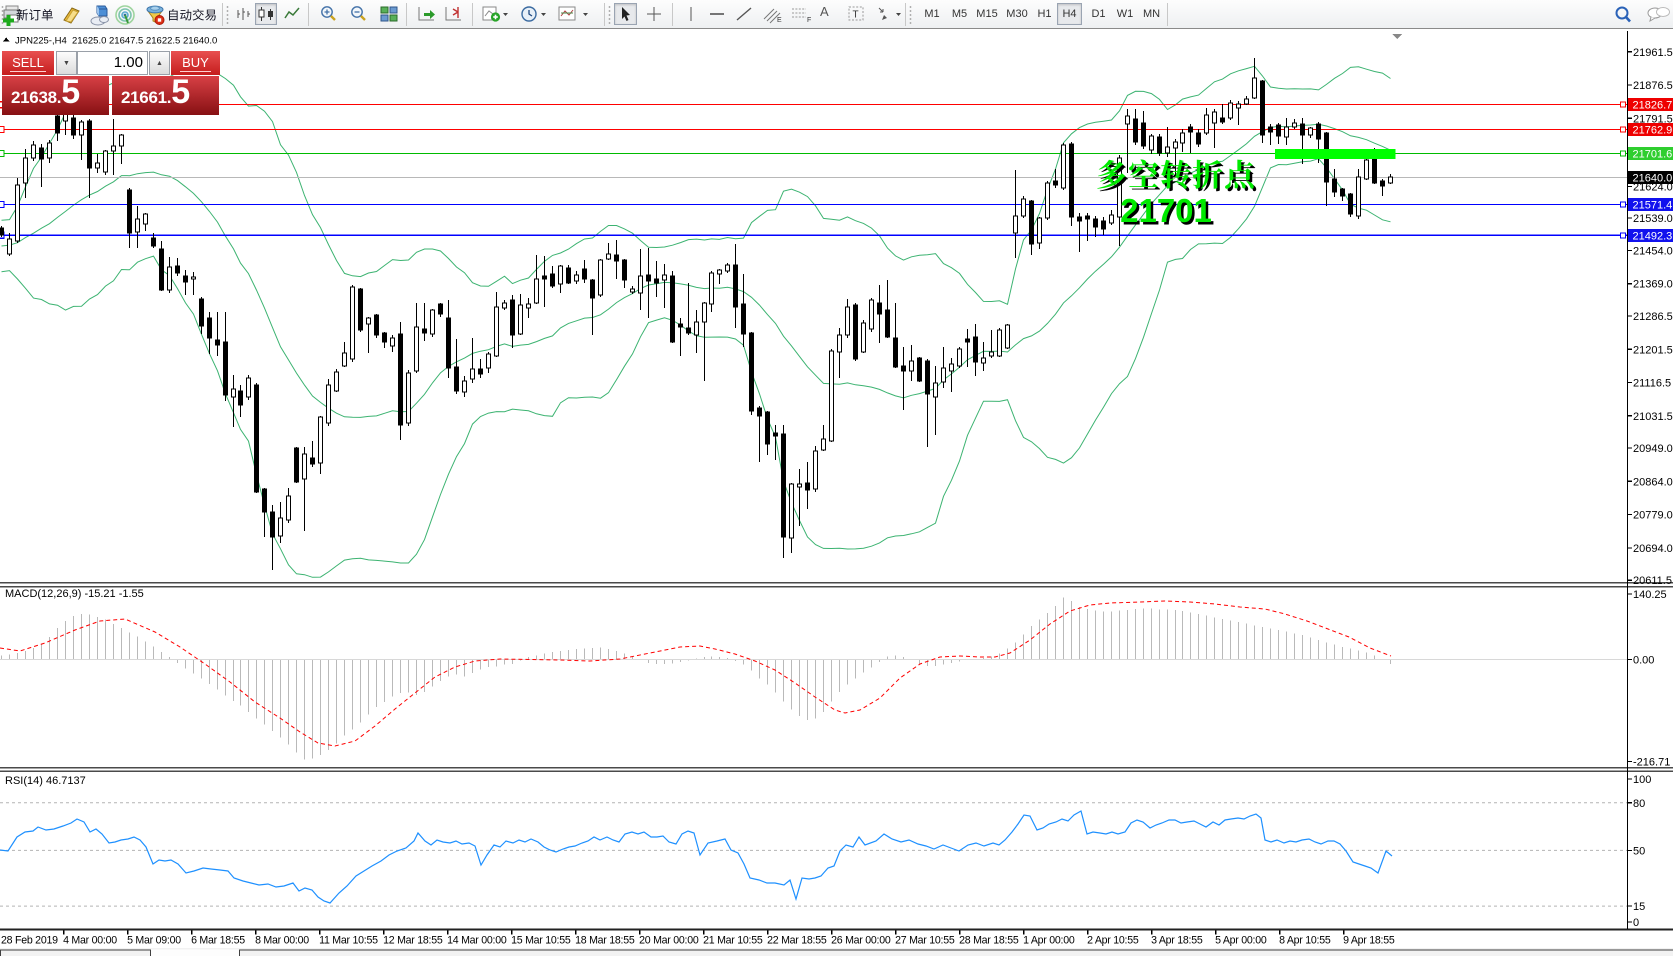  I want to click on svg-text: 21031.5, so click(1653, 417).